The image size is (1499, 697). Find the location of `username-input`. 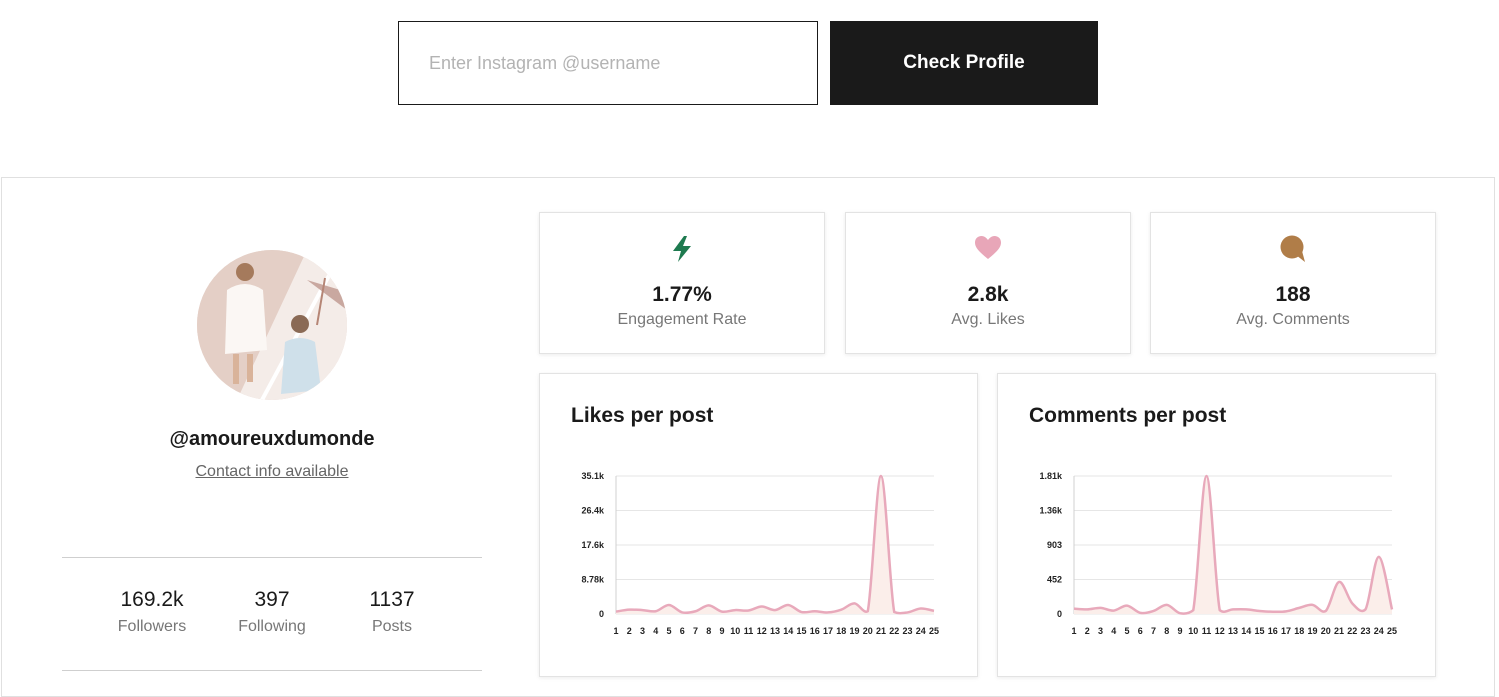

username-input is located at coordinates (608, 63).